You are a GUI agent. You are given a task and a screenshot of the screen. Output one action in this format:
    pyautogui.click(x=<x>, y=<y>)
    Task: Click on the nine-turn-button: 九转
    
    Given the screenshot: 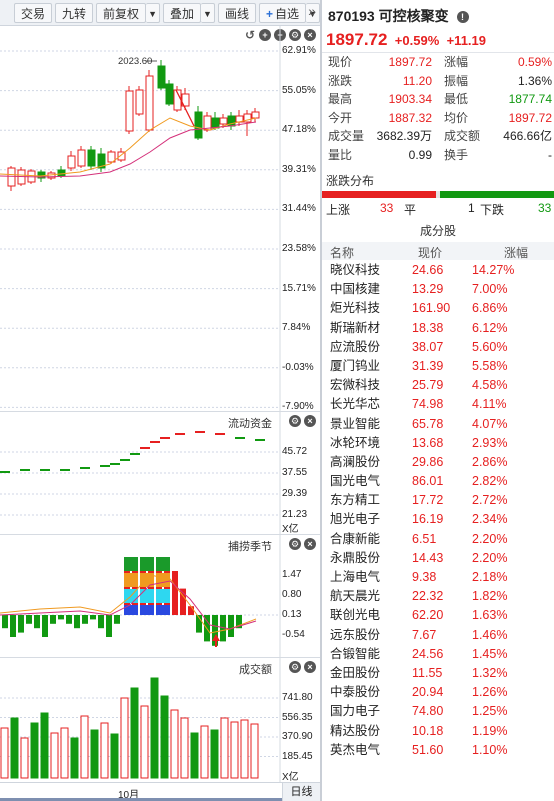 What is the action you would take?
    pyautogui.click(x=74, y=12)
    